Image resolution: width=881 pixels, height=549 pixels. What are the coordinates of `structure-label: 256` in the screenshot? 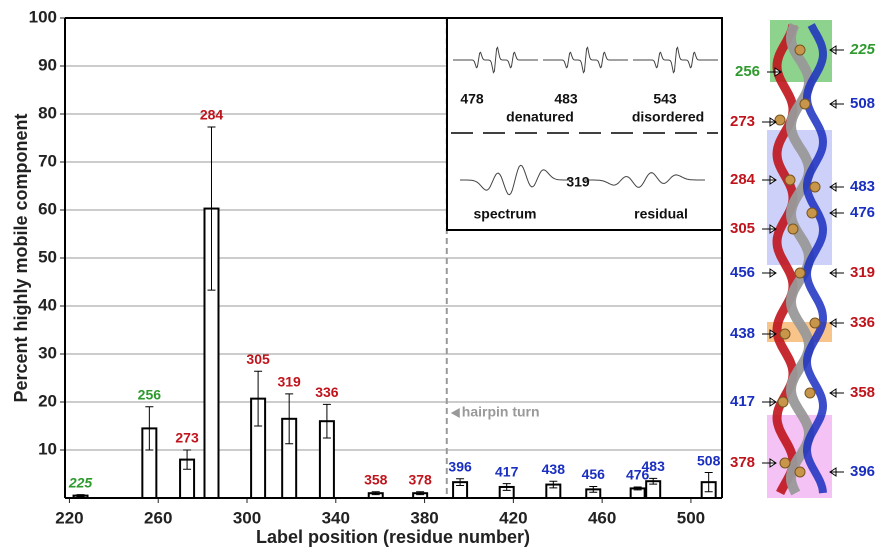 It's located at (747, 71).